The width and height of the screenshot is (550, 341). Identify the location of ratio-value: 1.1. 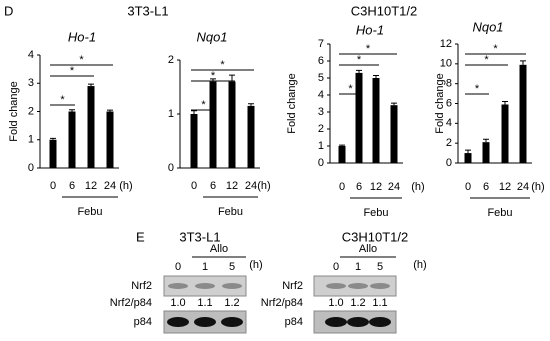
(204, 303).